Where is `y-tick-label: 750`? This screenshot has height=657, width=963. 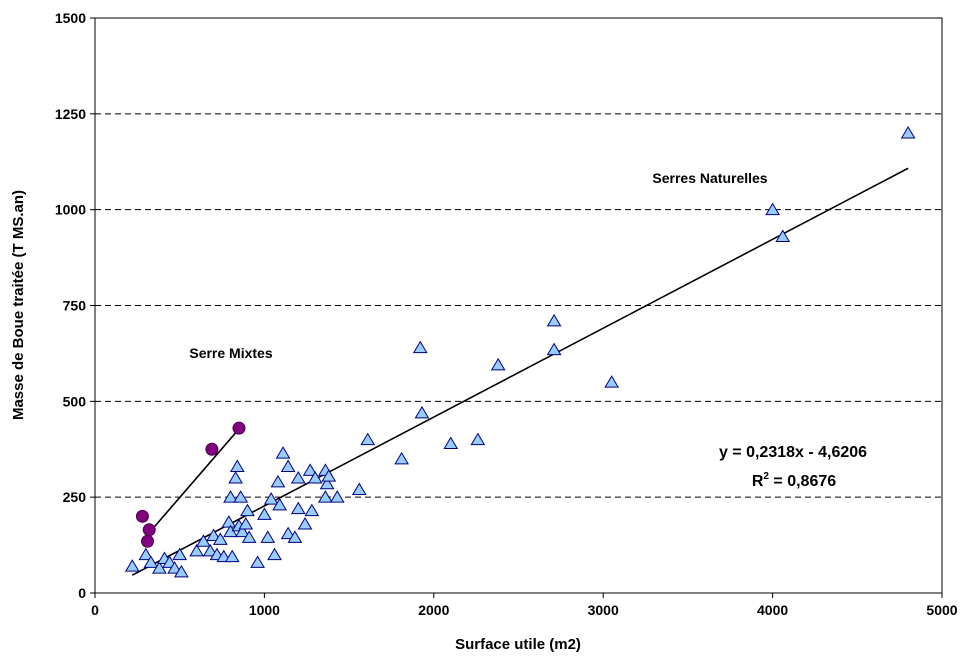
y-tick-label: 750 is located at coordinates (75, 306).